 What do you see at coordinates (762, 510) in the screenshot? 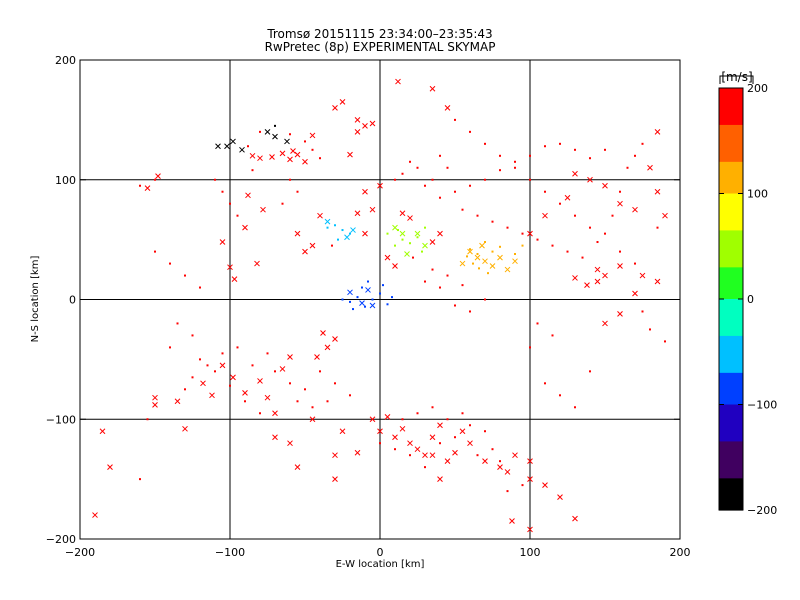
I see `colorbar-tick-label: −200` at bounding box center [762, 510].